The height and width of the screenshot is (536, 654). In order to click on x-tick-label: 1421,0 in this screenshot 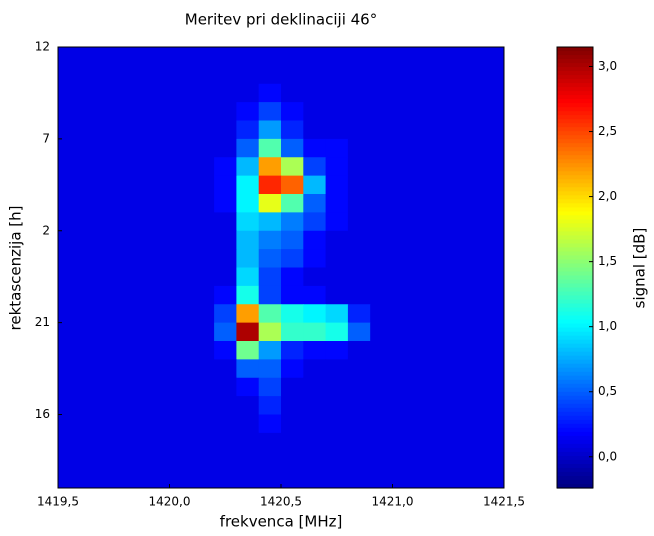, I will do `click(393, 502)`.